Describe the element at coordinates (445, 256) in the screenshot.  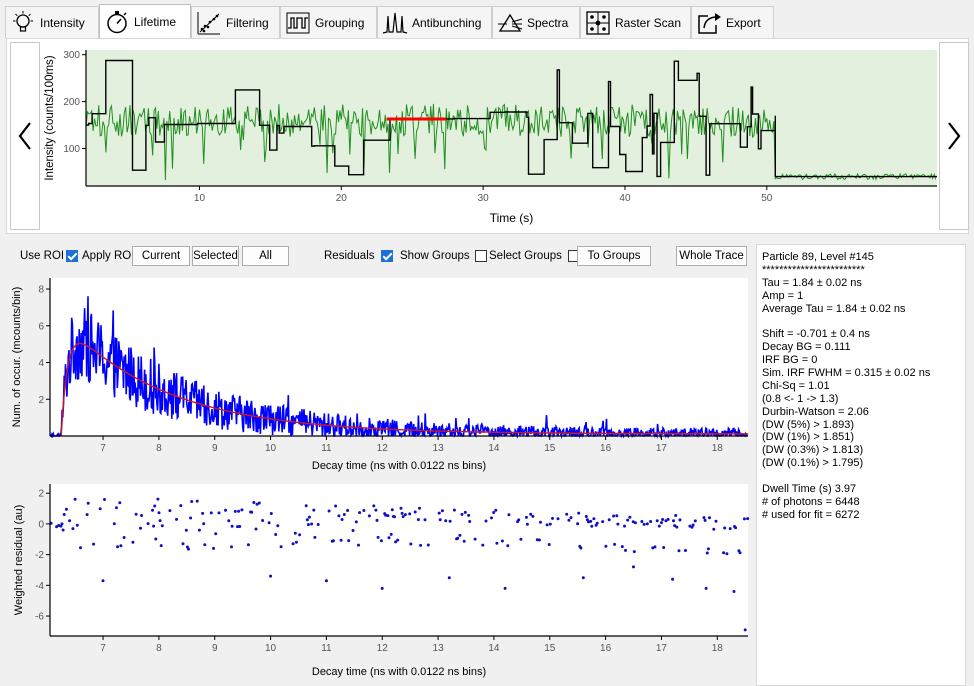
I see `show-groups-checkbox: Show Groups` at that location.